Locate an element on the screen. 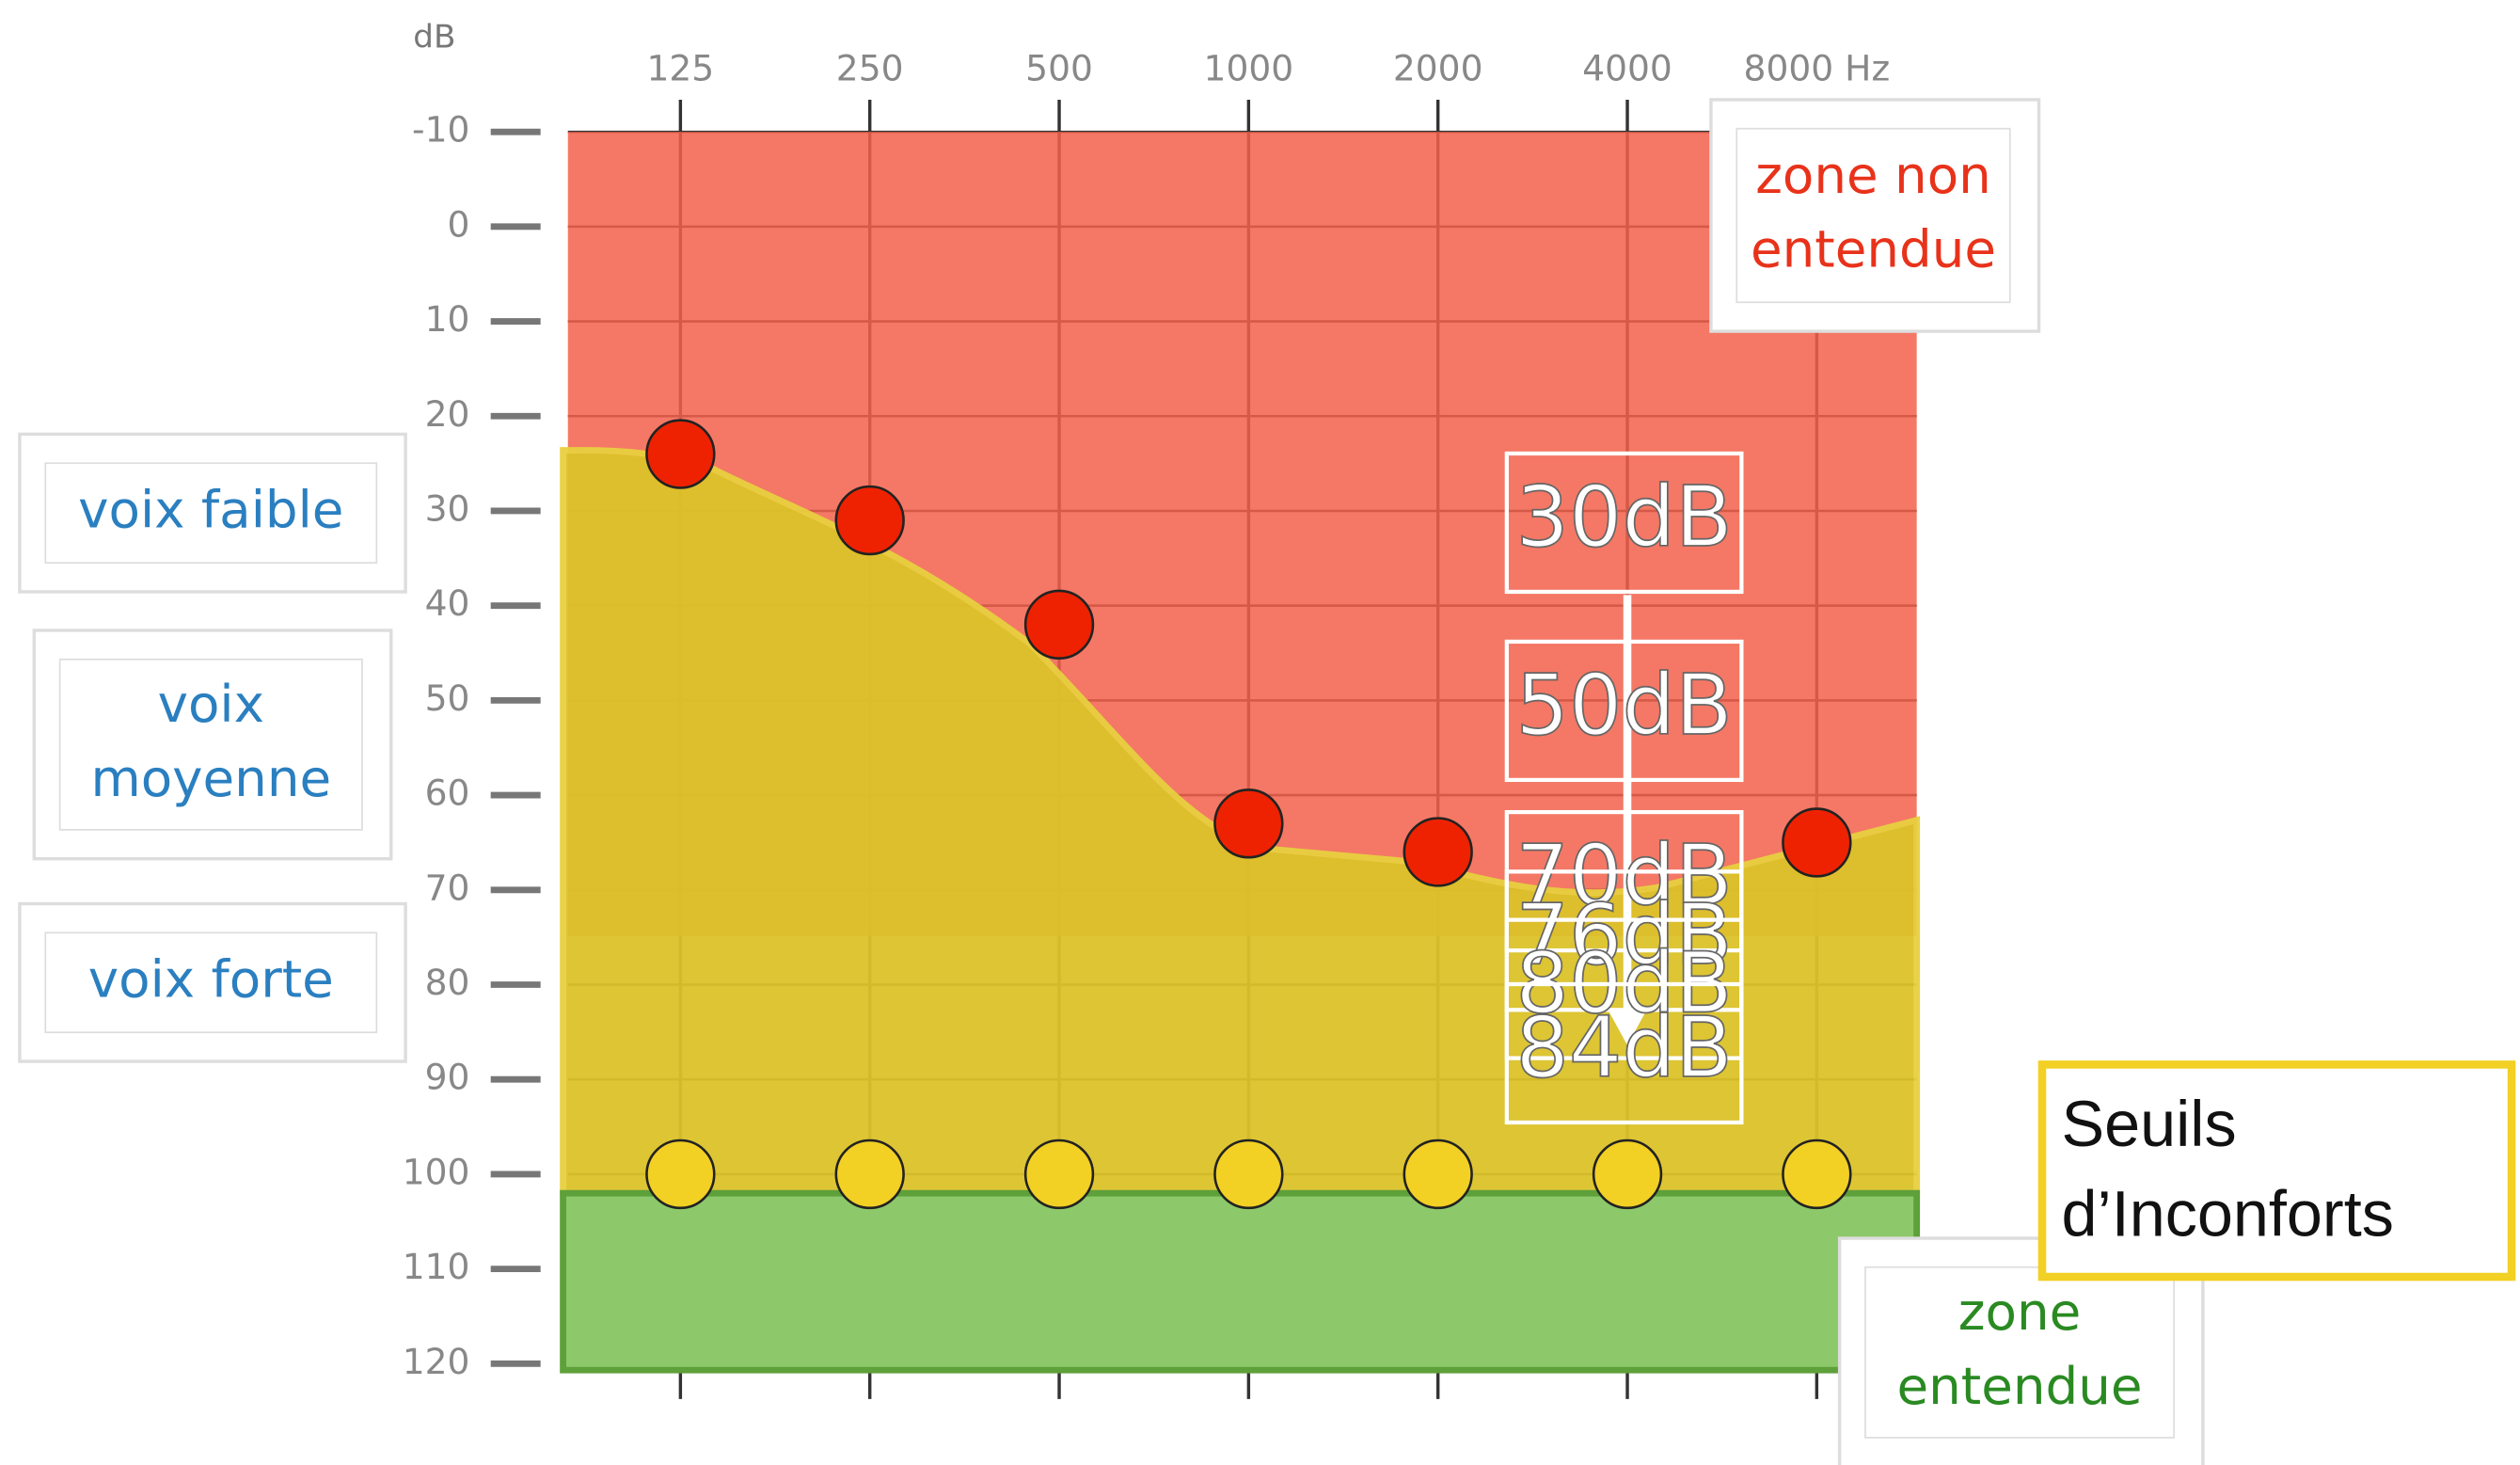 The image size is (2520, 1465). legend-box is located at coordinates (2276, 1171).